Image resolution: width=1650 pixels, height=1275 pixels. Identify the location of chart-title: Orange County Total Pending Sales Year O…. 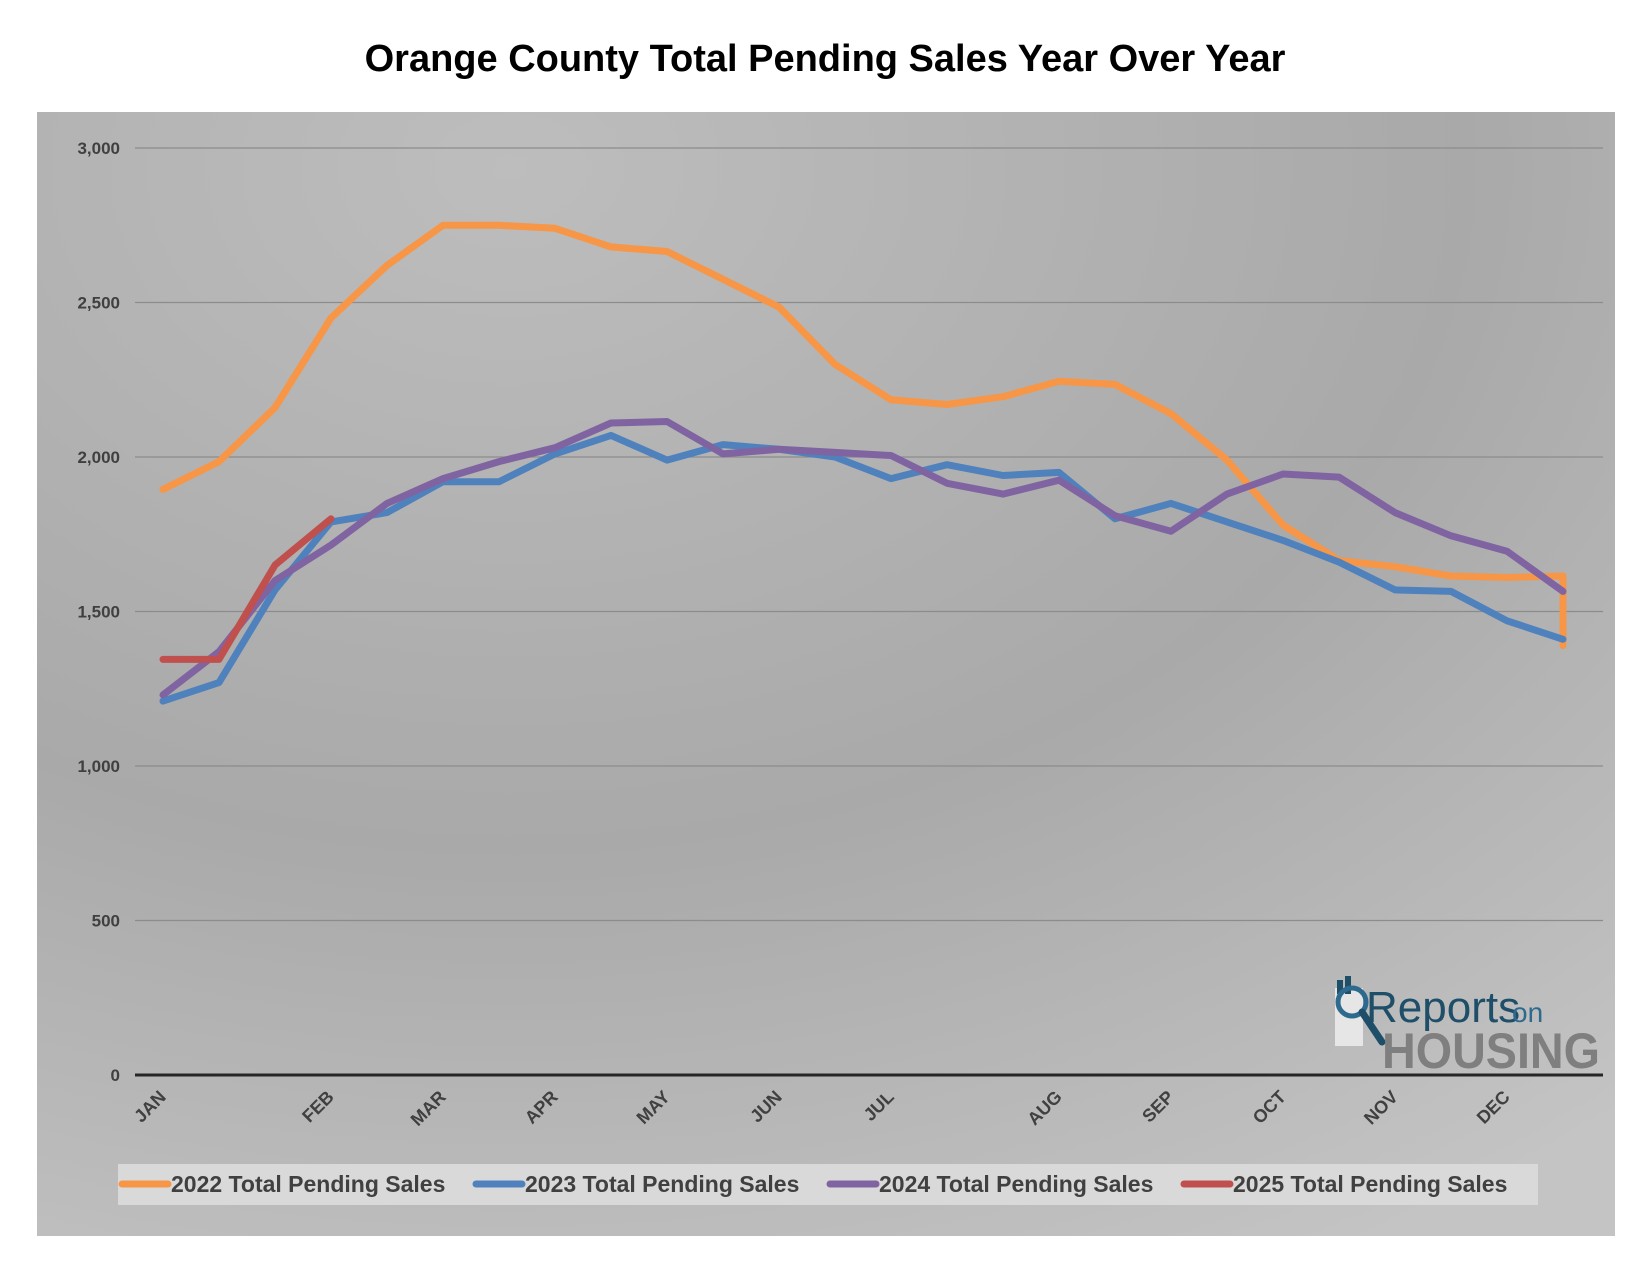
(825, 59).